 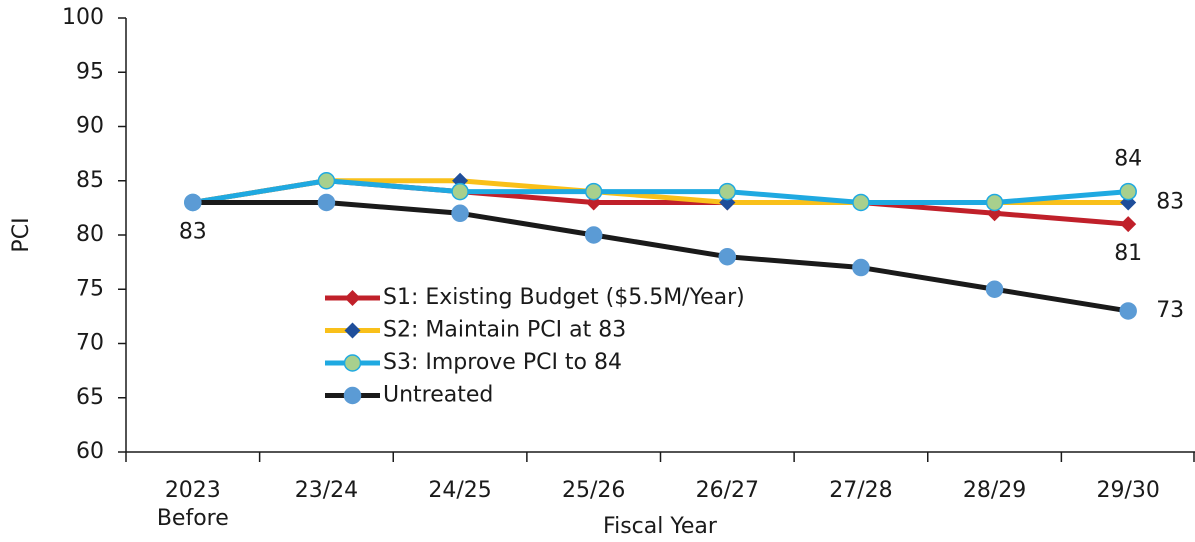 I want to click on data-label: 73, so click(x=1170, y=310).